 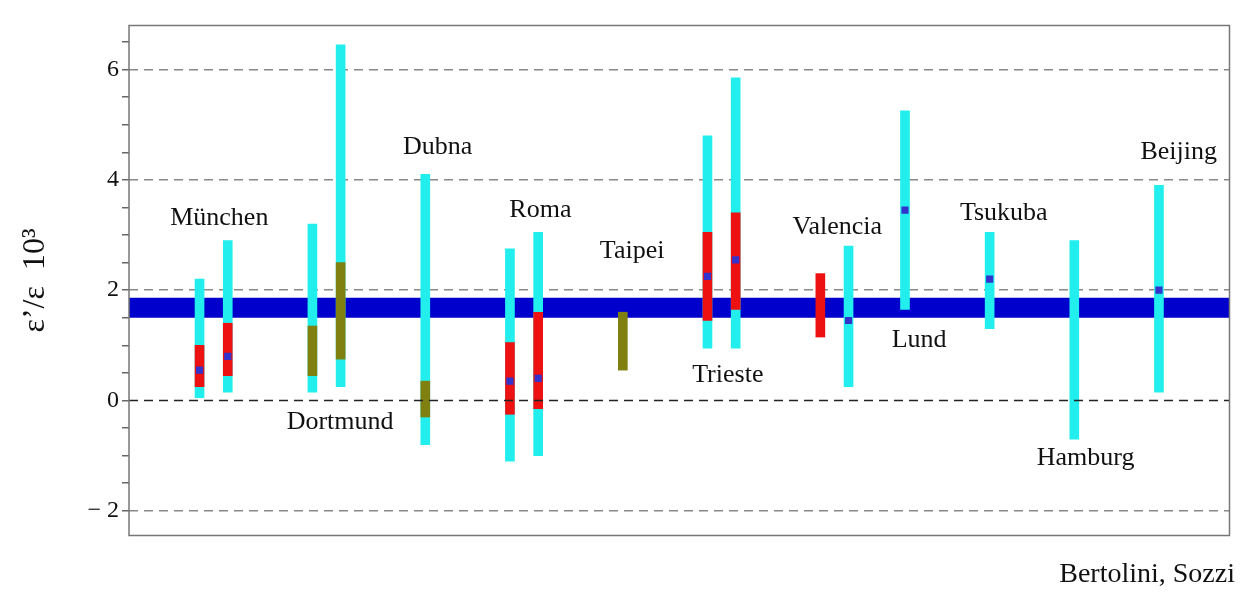 I want to click on y-tick-label: − 2, so click(x=103, y=509).